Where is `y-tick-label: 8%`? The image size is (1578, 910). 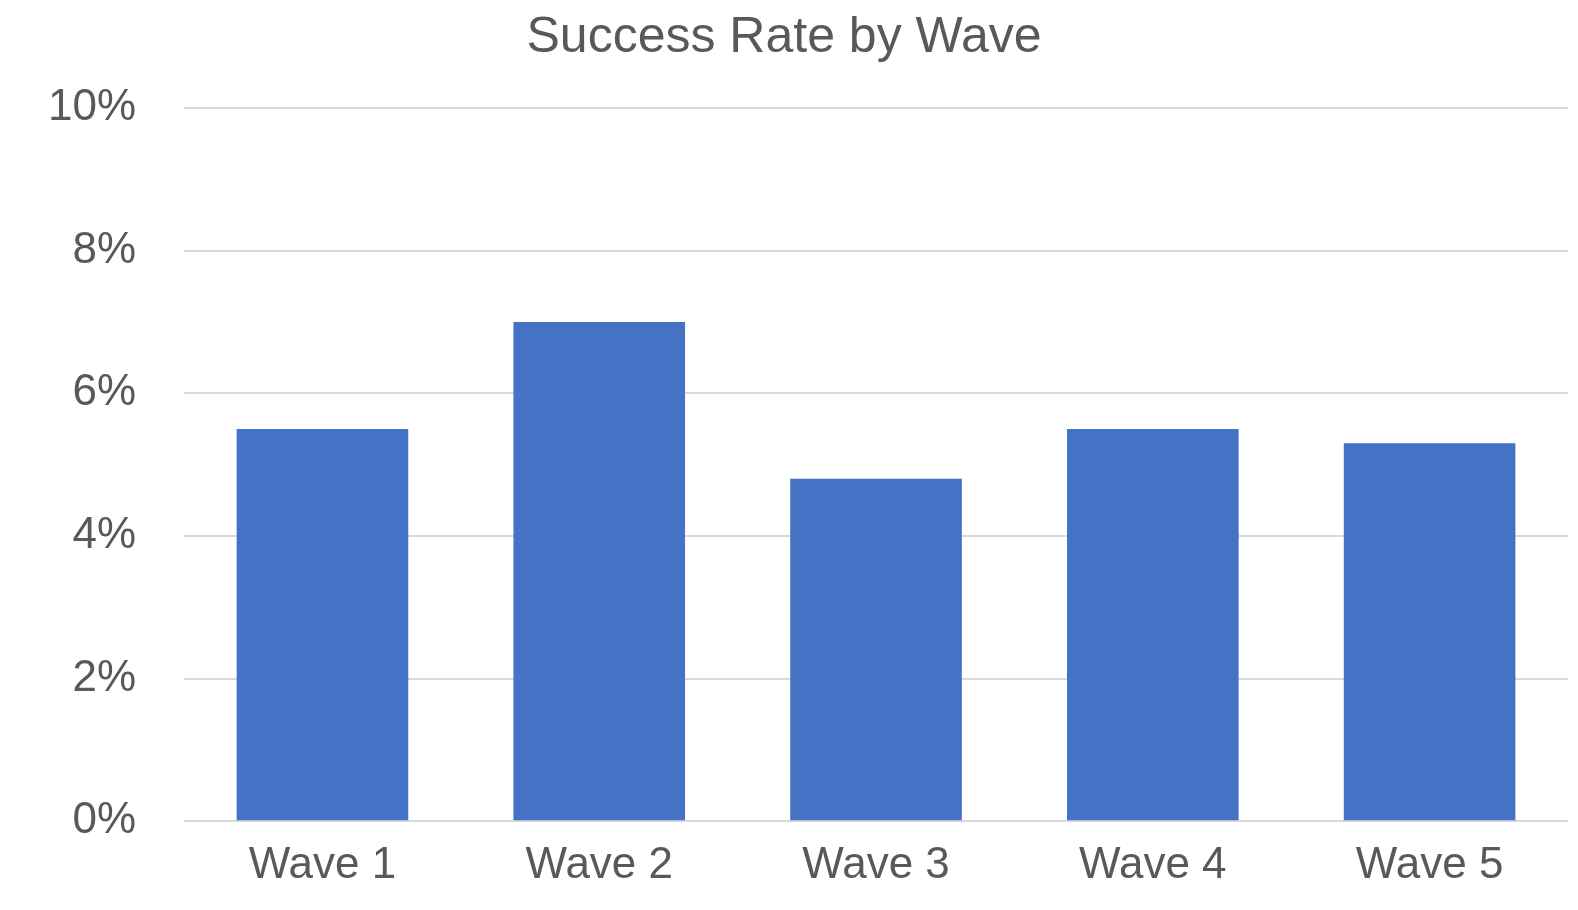
y-tick-label: 8% is located at coordinates (104, 247).